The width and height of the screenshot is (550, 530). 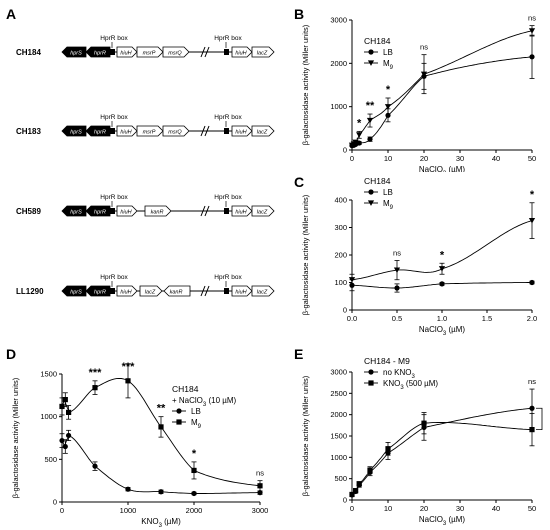 What do you see at coordinates (388, 508) in the screenshot?
I see `x-tick-label: 10` at bounding box center [388, 508].